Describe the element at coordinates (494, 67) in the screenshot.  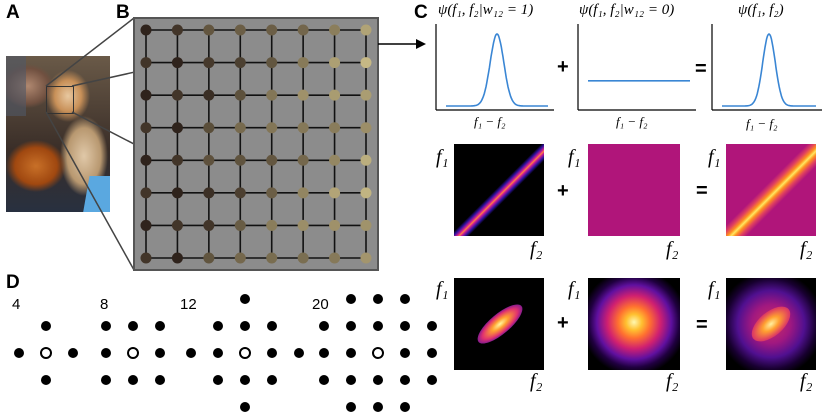
I see `lineplot-w1` at that location.